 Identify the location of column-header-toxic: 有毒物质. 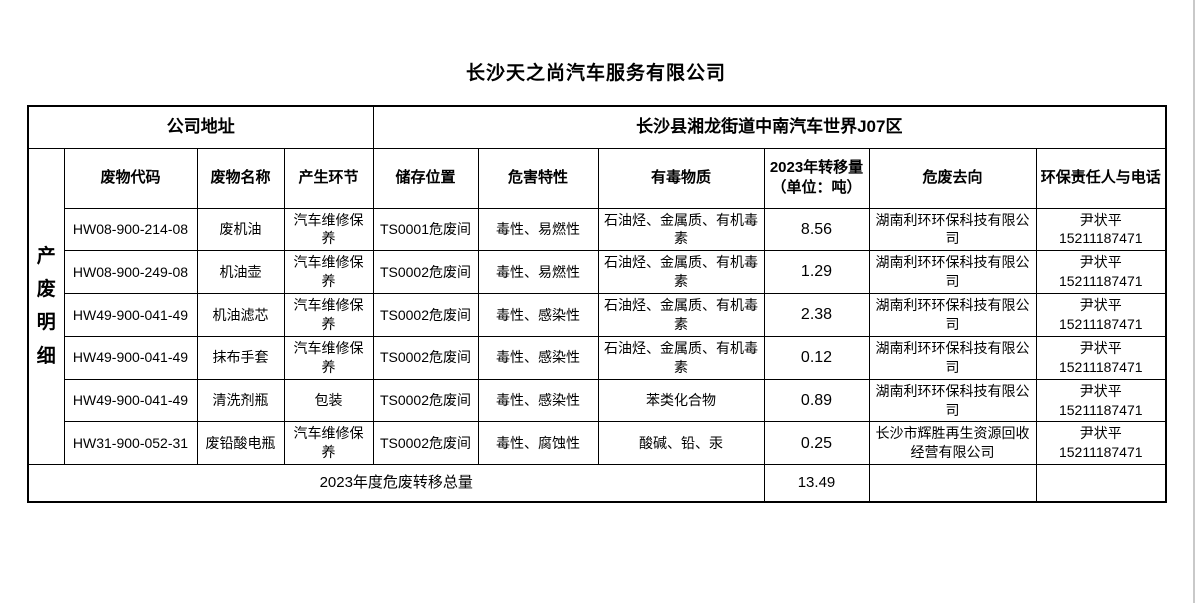
(681, 178).